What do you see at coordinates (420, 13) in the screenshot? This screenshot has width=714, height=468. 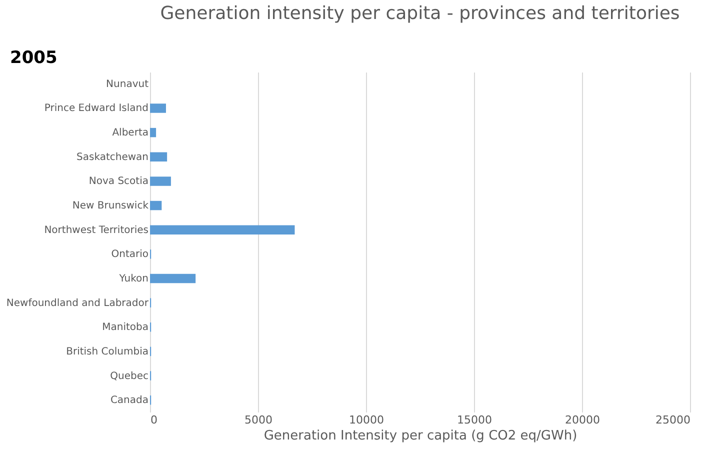 I see `chart-title: Generation intensity per capita - provinces and territories` at bounding box center [420, 13].